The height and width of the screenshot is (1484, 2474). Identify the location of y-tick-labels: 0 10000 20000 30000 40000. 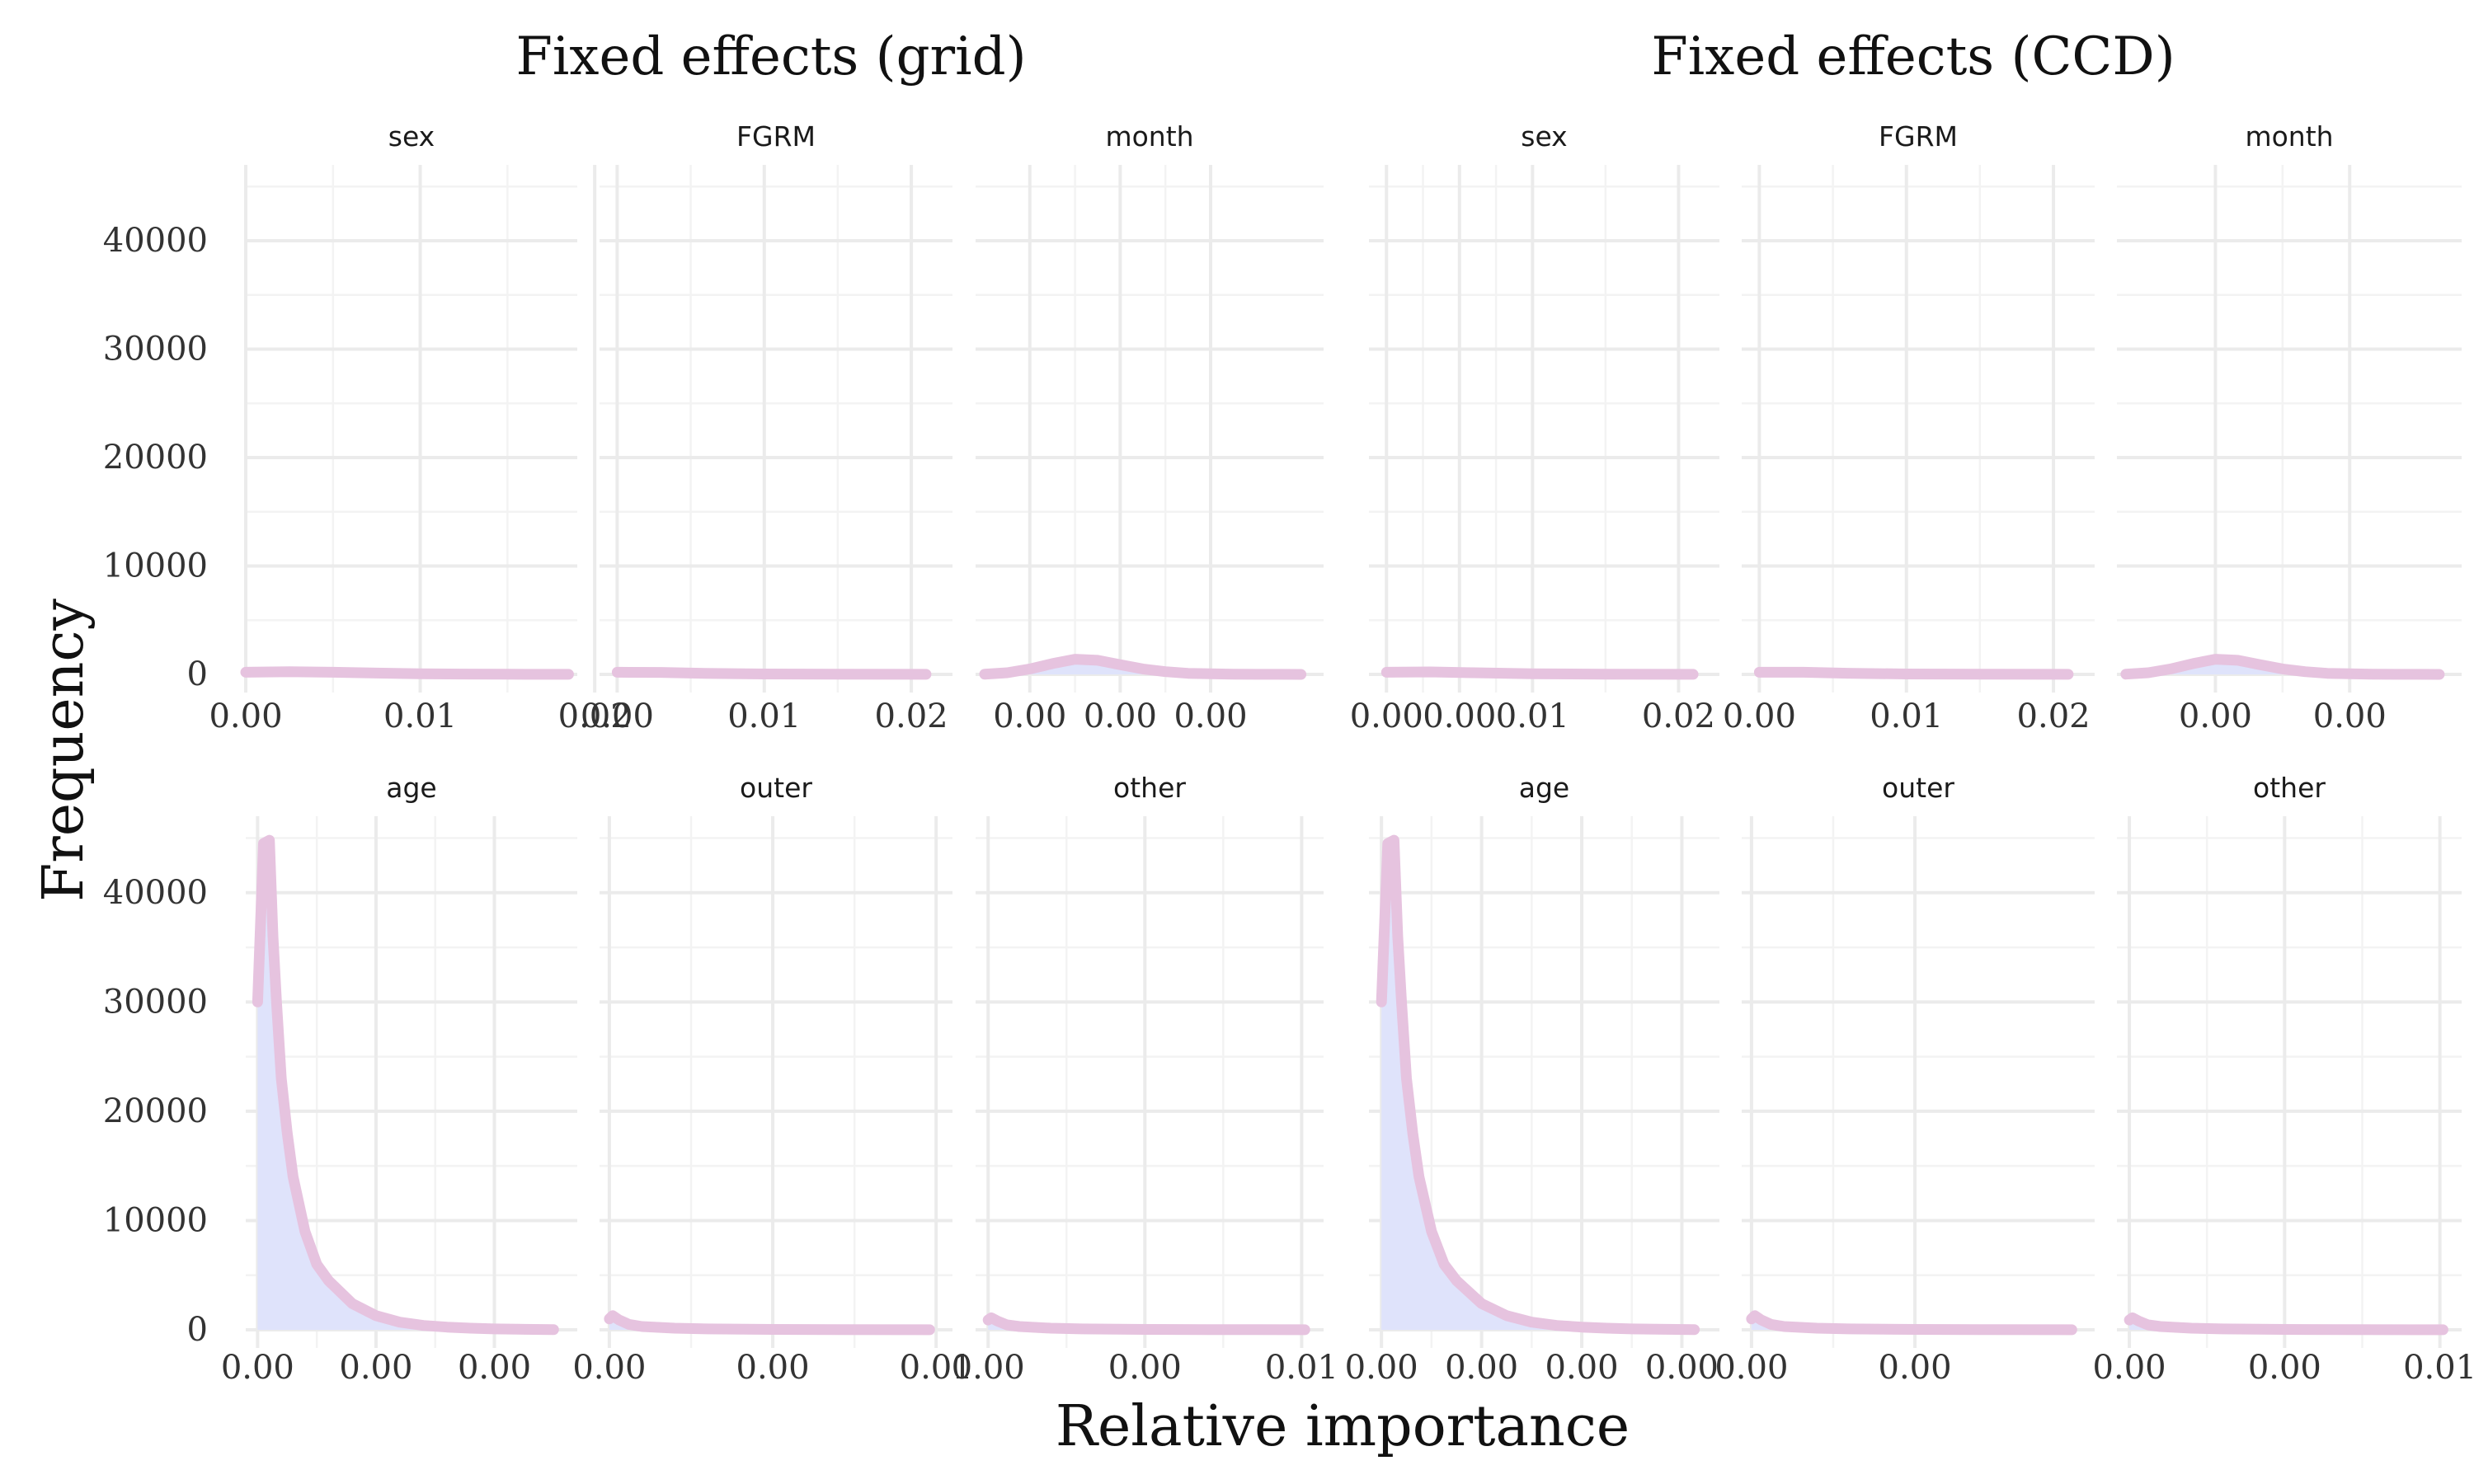
(155, 458).